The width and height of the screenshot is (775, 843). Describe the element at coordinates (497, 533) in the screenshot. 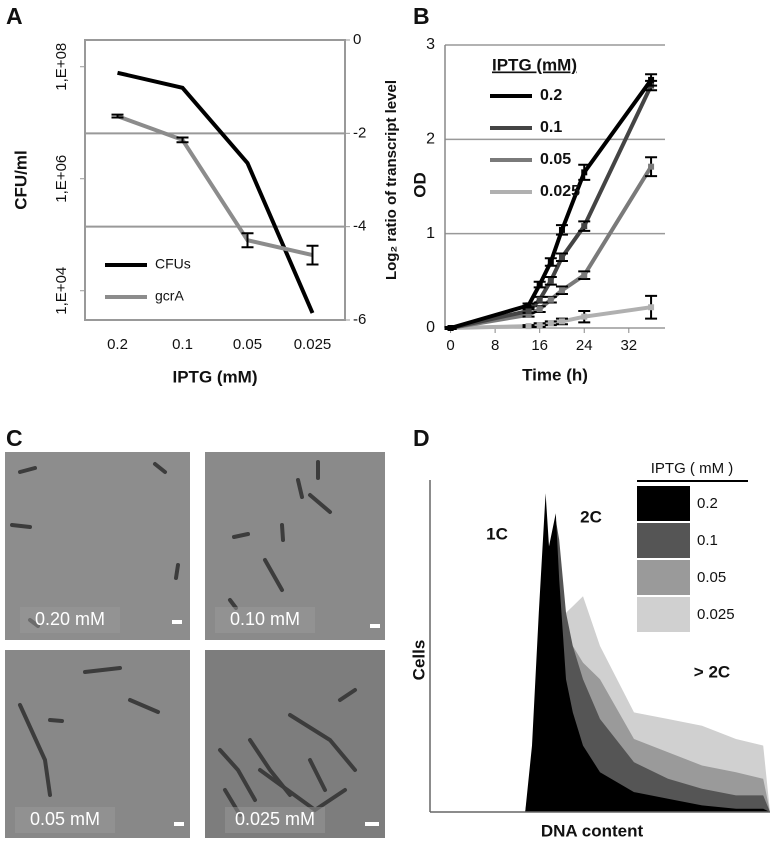

I see `annotation: 1C` at that location.